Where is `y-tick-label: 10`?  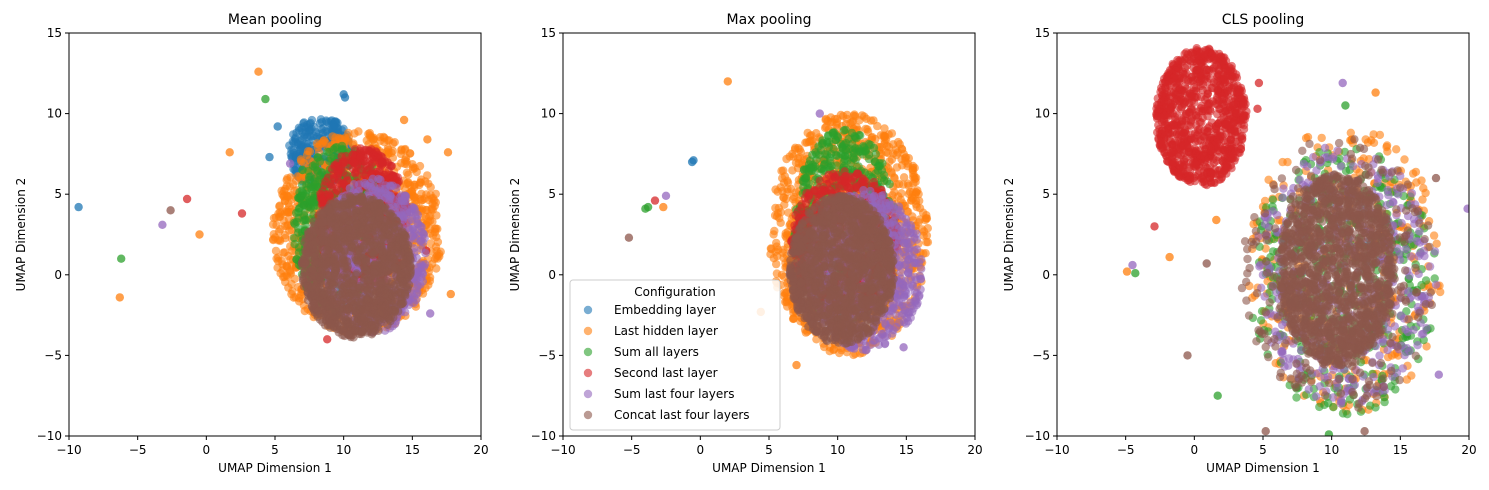
y-tick-label: 10 is located at coordinates (54, 114).